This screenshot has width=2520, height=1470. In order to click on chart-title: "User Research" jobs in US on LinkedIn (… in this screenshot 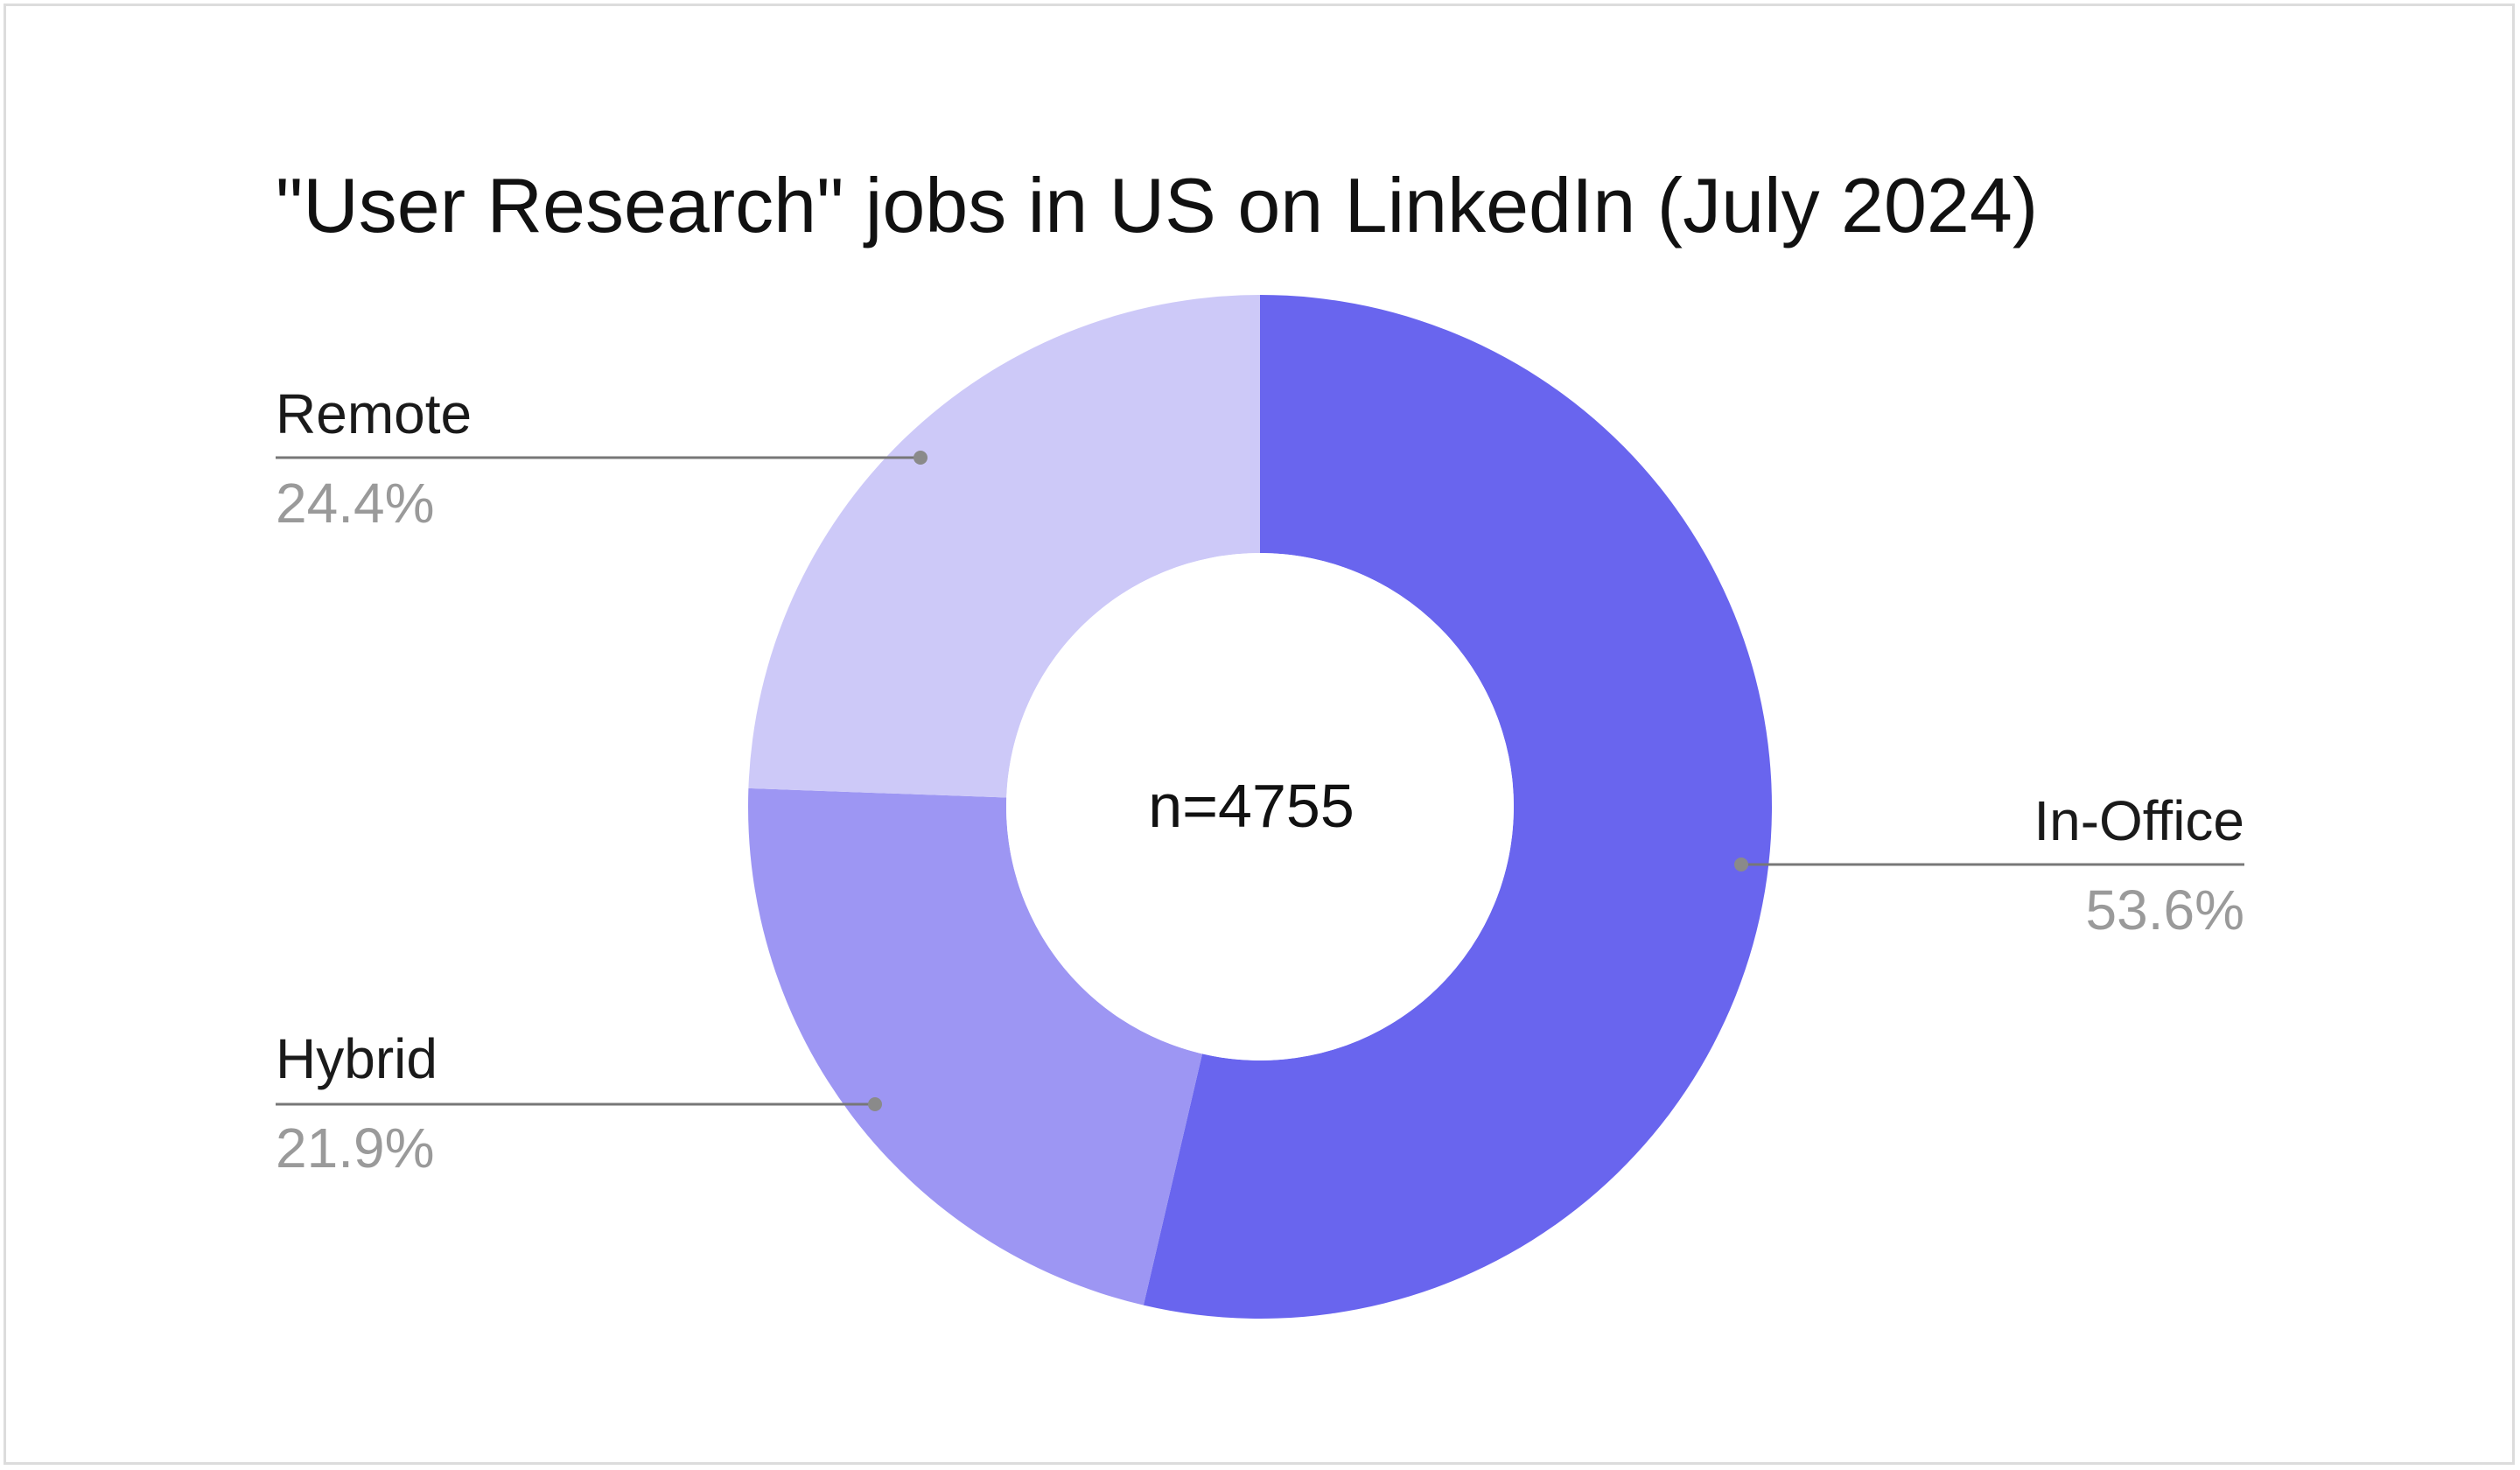, I will do `click(1157, 205)`.